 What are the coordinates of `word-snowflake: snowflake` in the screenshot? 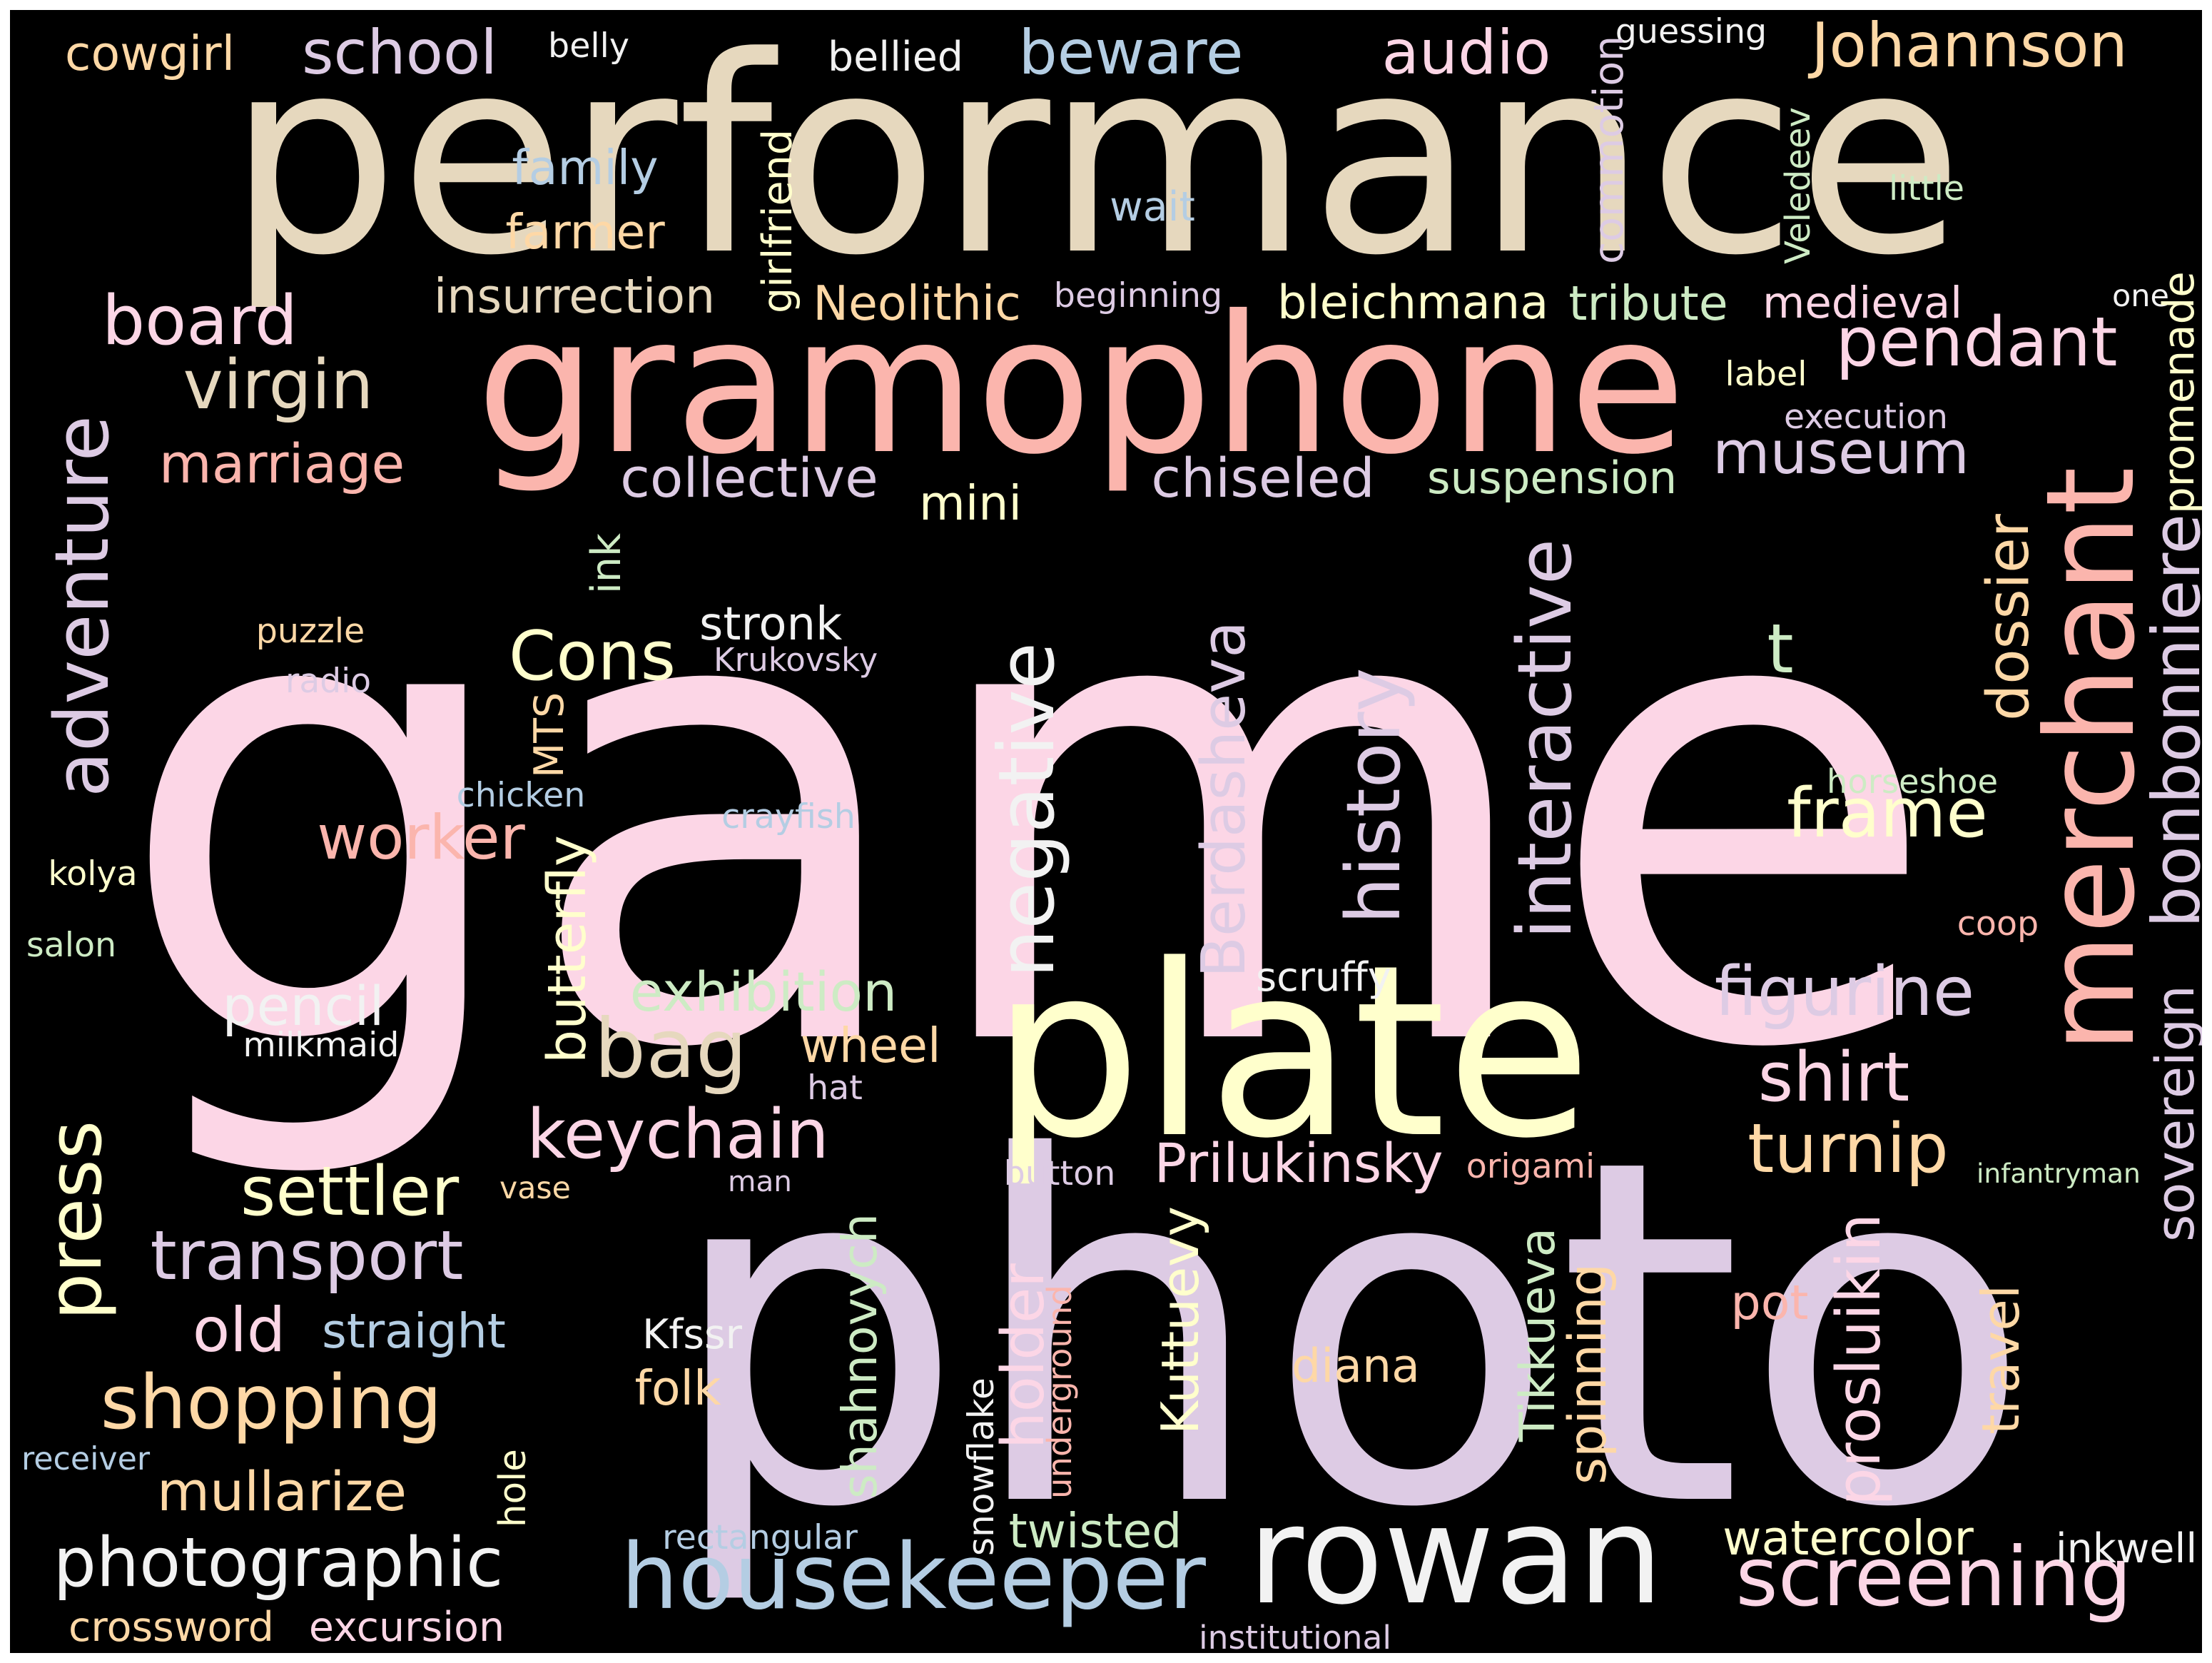 It's located at (980, 1467).